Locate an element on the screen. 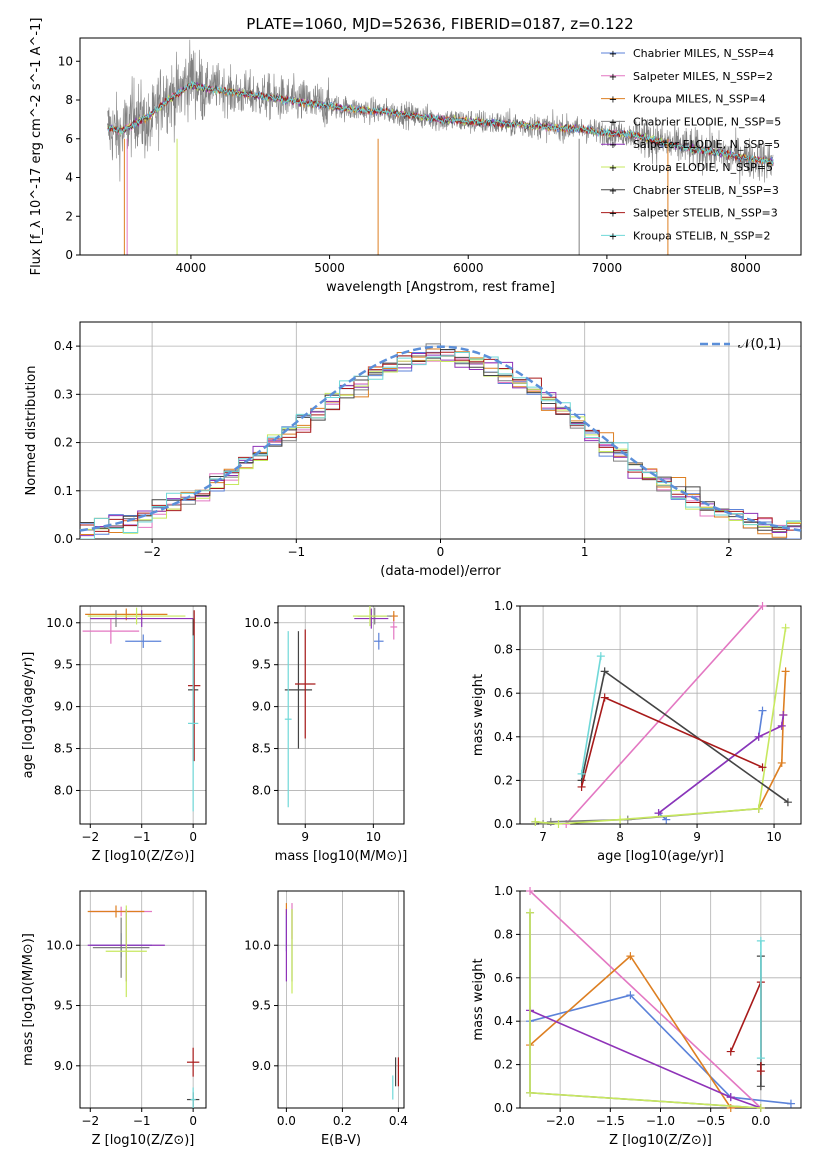 The image size is (819, 1170). x-axis-label: (data-model)/error is located at coordinates (440, 571).